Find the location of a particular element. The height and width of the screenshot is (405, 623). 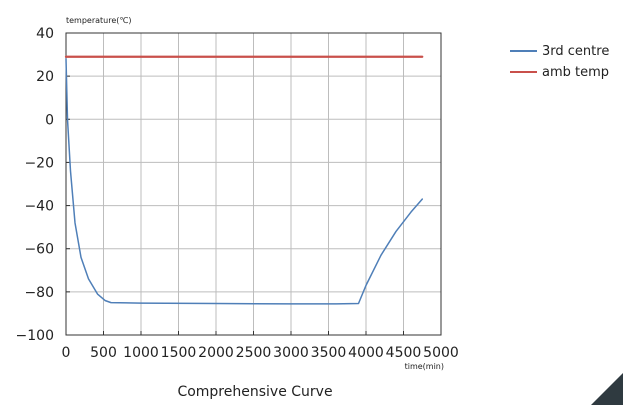

chart-title: Comprehensive Curve is located at coordinates (254, 392).